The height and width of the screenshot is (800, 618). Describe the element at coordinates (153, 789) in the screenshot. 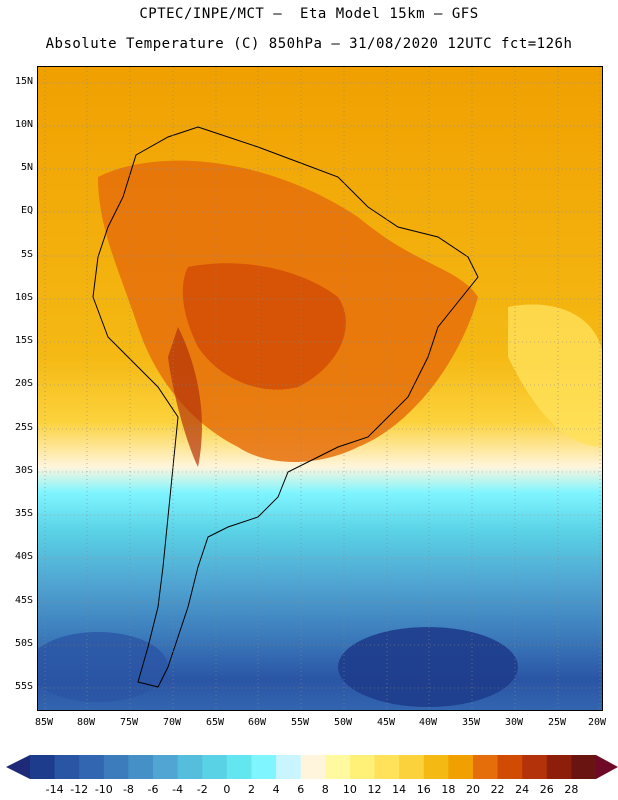

I see `colorbar-label: -6` at that location.